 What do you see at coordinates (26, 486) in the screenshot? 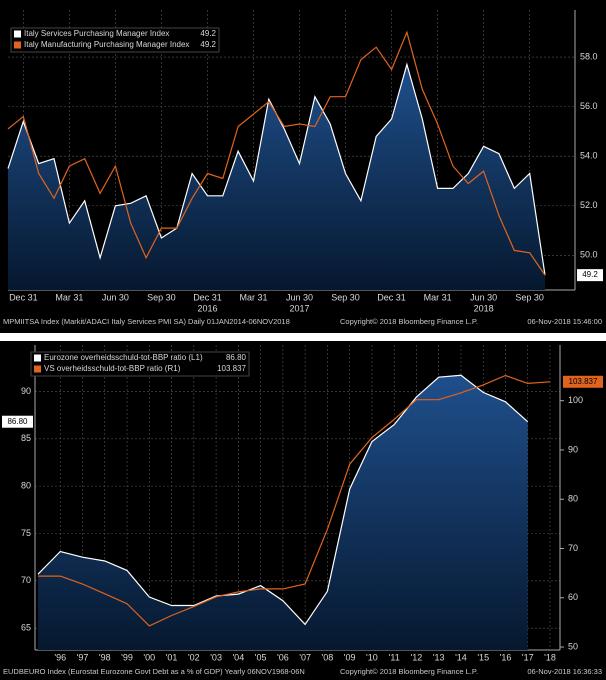
I see `y-tick-label: 80` at bounding box center [26, 486].